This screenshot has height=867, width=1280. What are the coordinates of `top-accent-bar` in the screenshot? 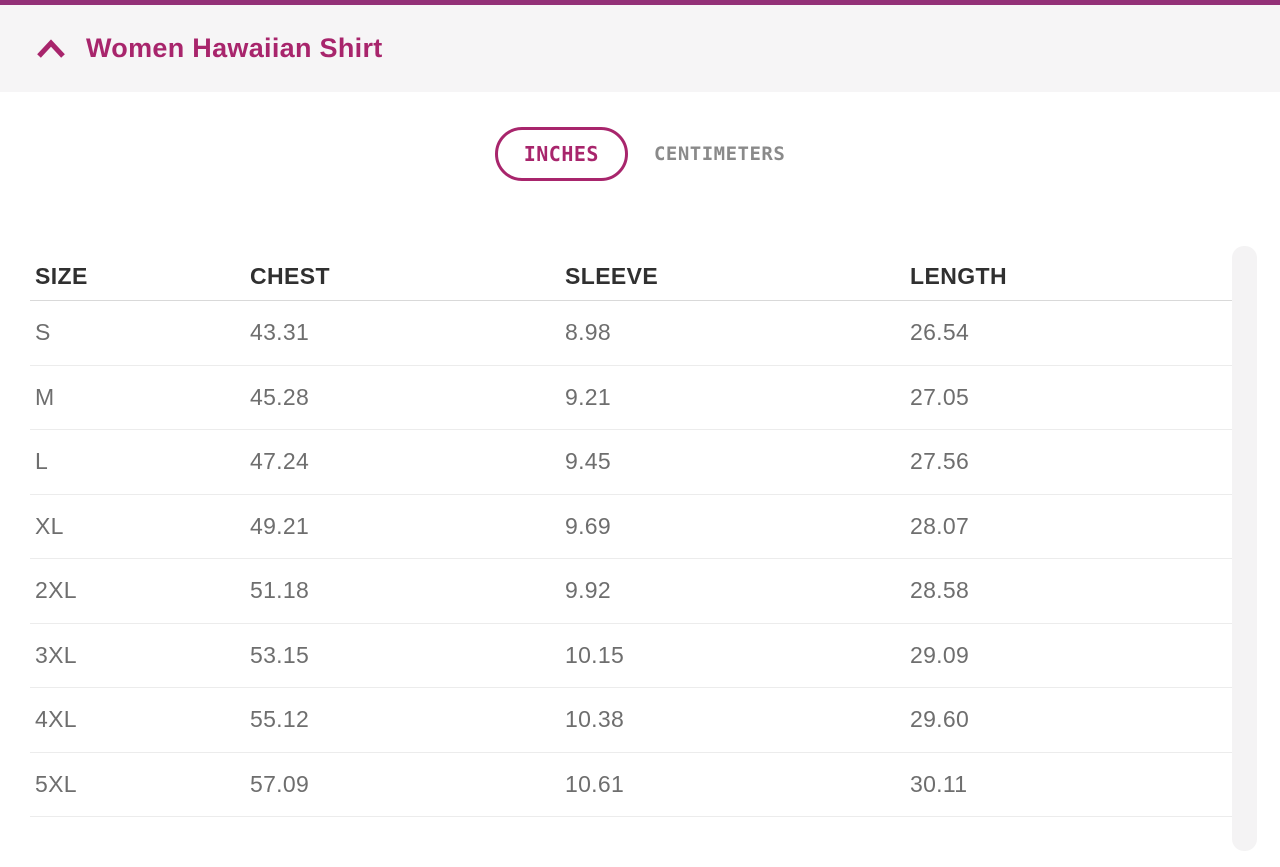 It's located at (640, 2).